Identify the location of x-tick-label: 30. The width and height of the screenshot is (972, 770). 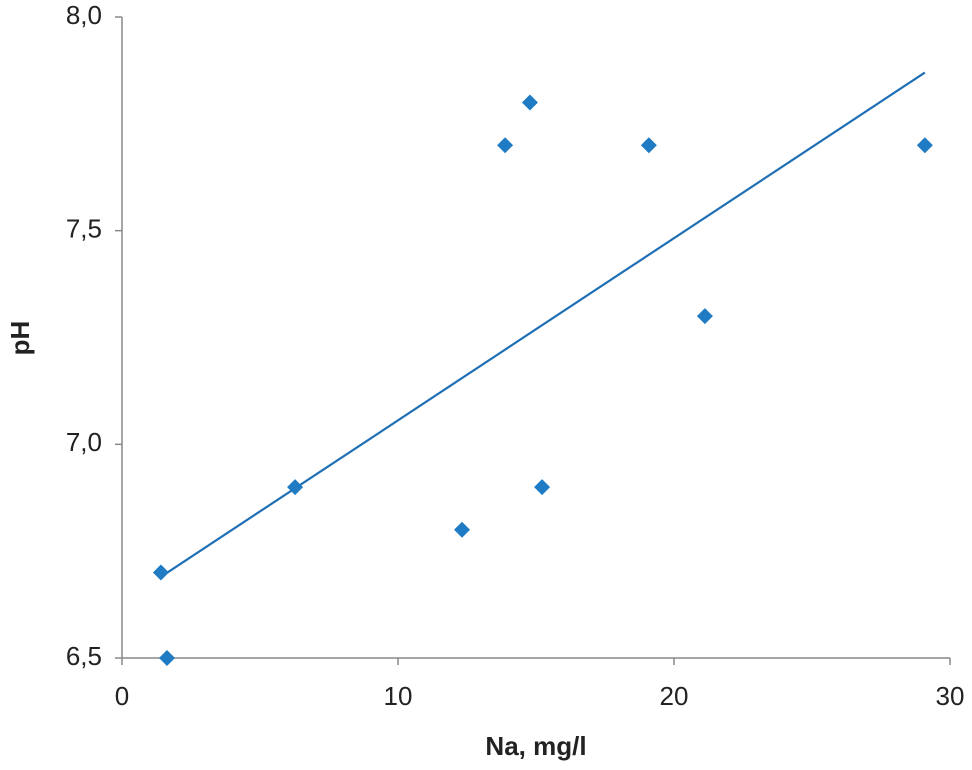
(950, 696).